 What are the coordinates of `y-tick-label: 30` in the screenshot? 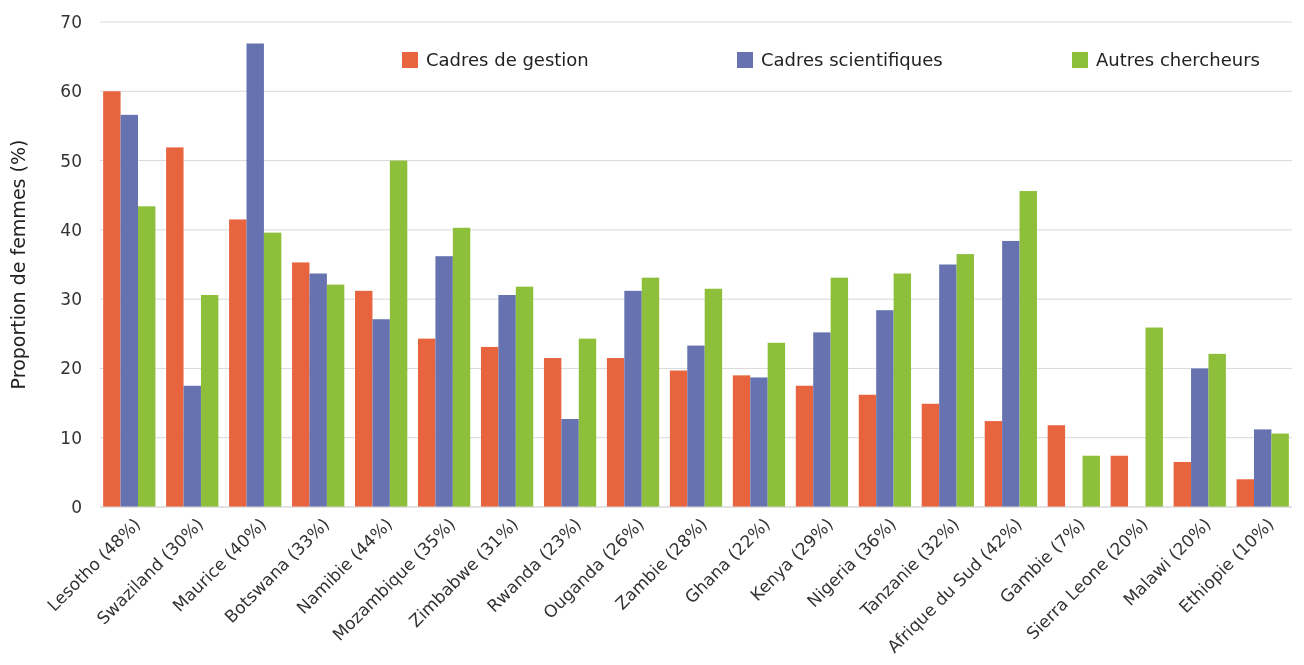 It's located at (71, 299).